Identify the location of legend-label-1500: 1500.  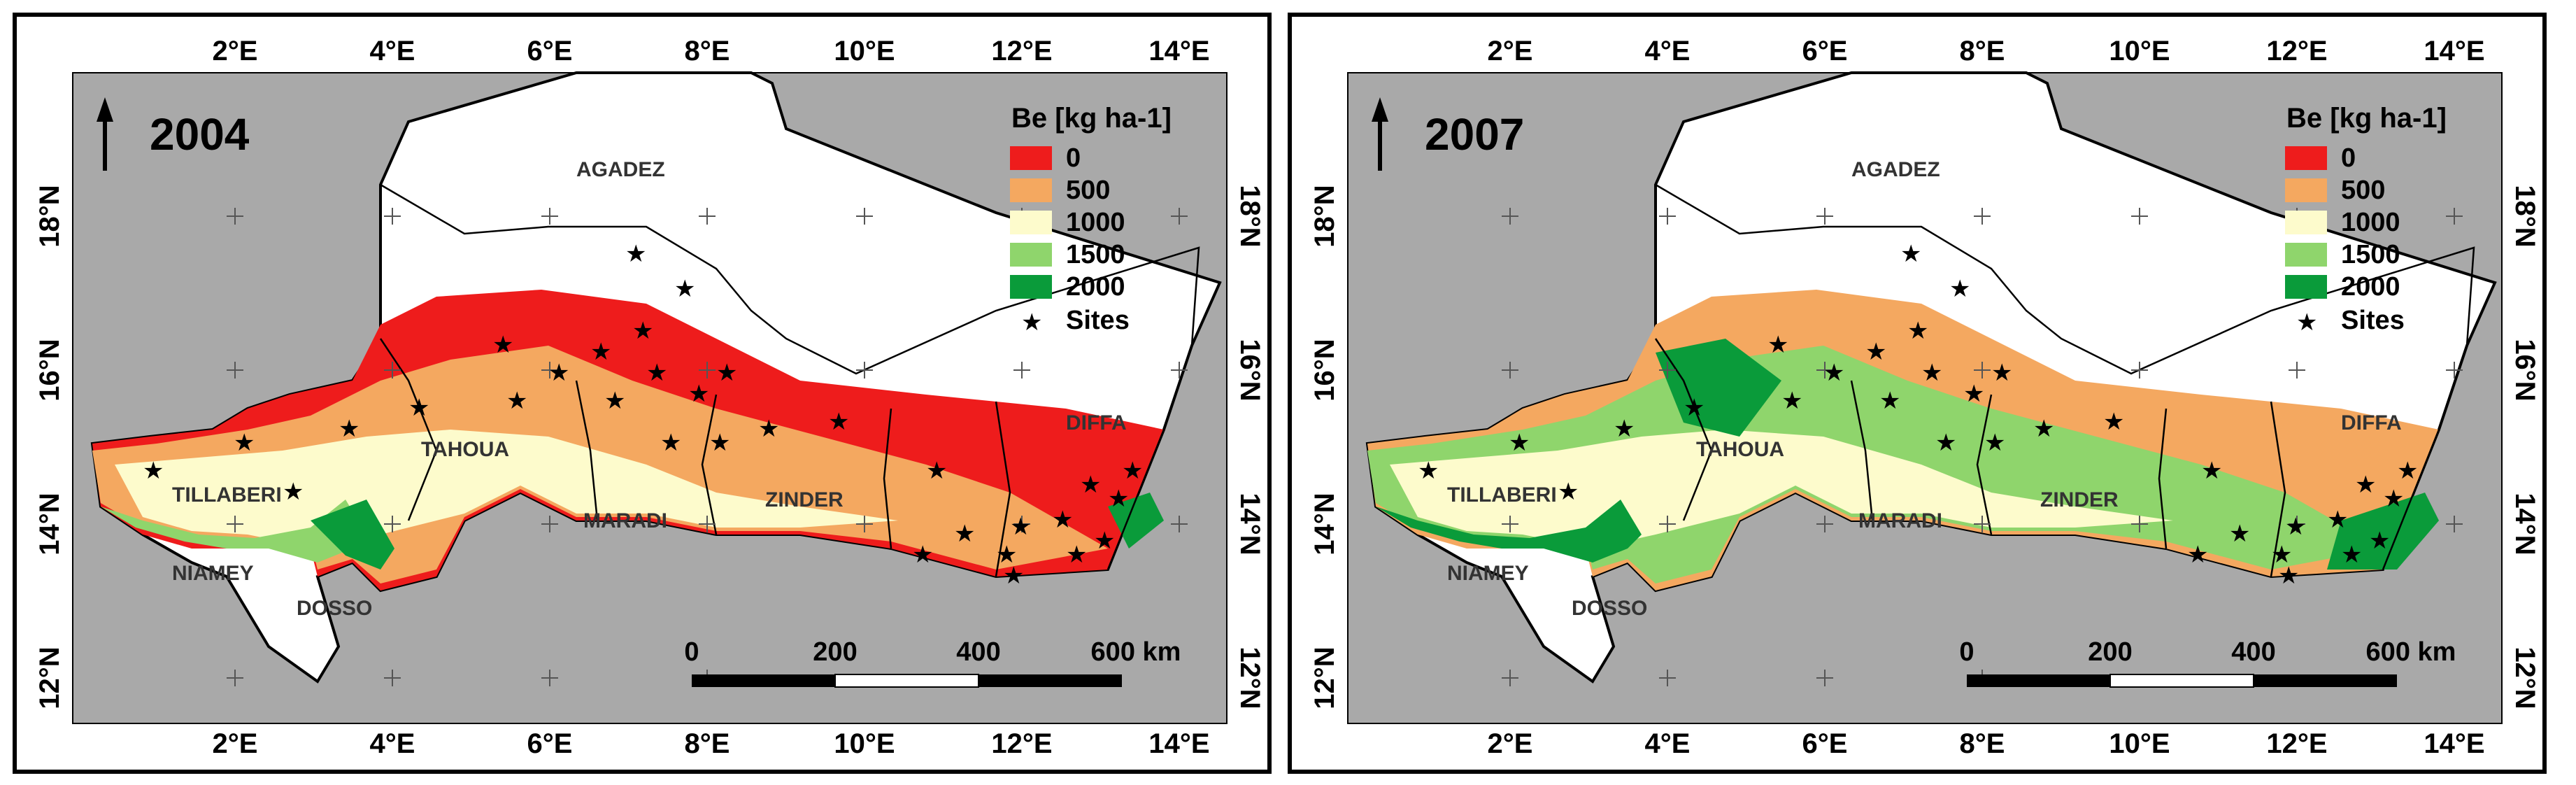
(2370, 254).